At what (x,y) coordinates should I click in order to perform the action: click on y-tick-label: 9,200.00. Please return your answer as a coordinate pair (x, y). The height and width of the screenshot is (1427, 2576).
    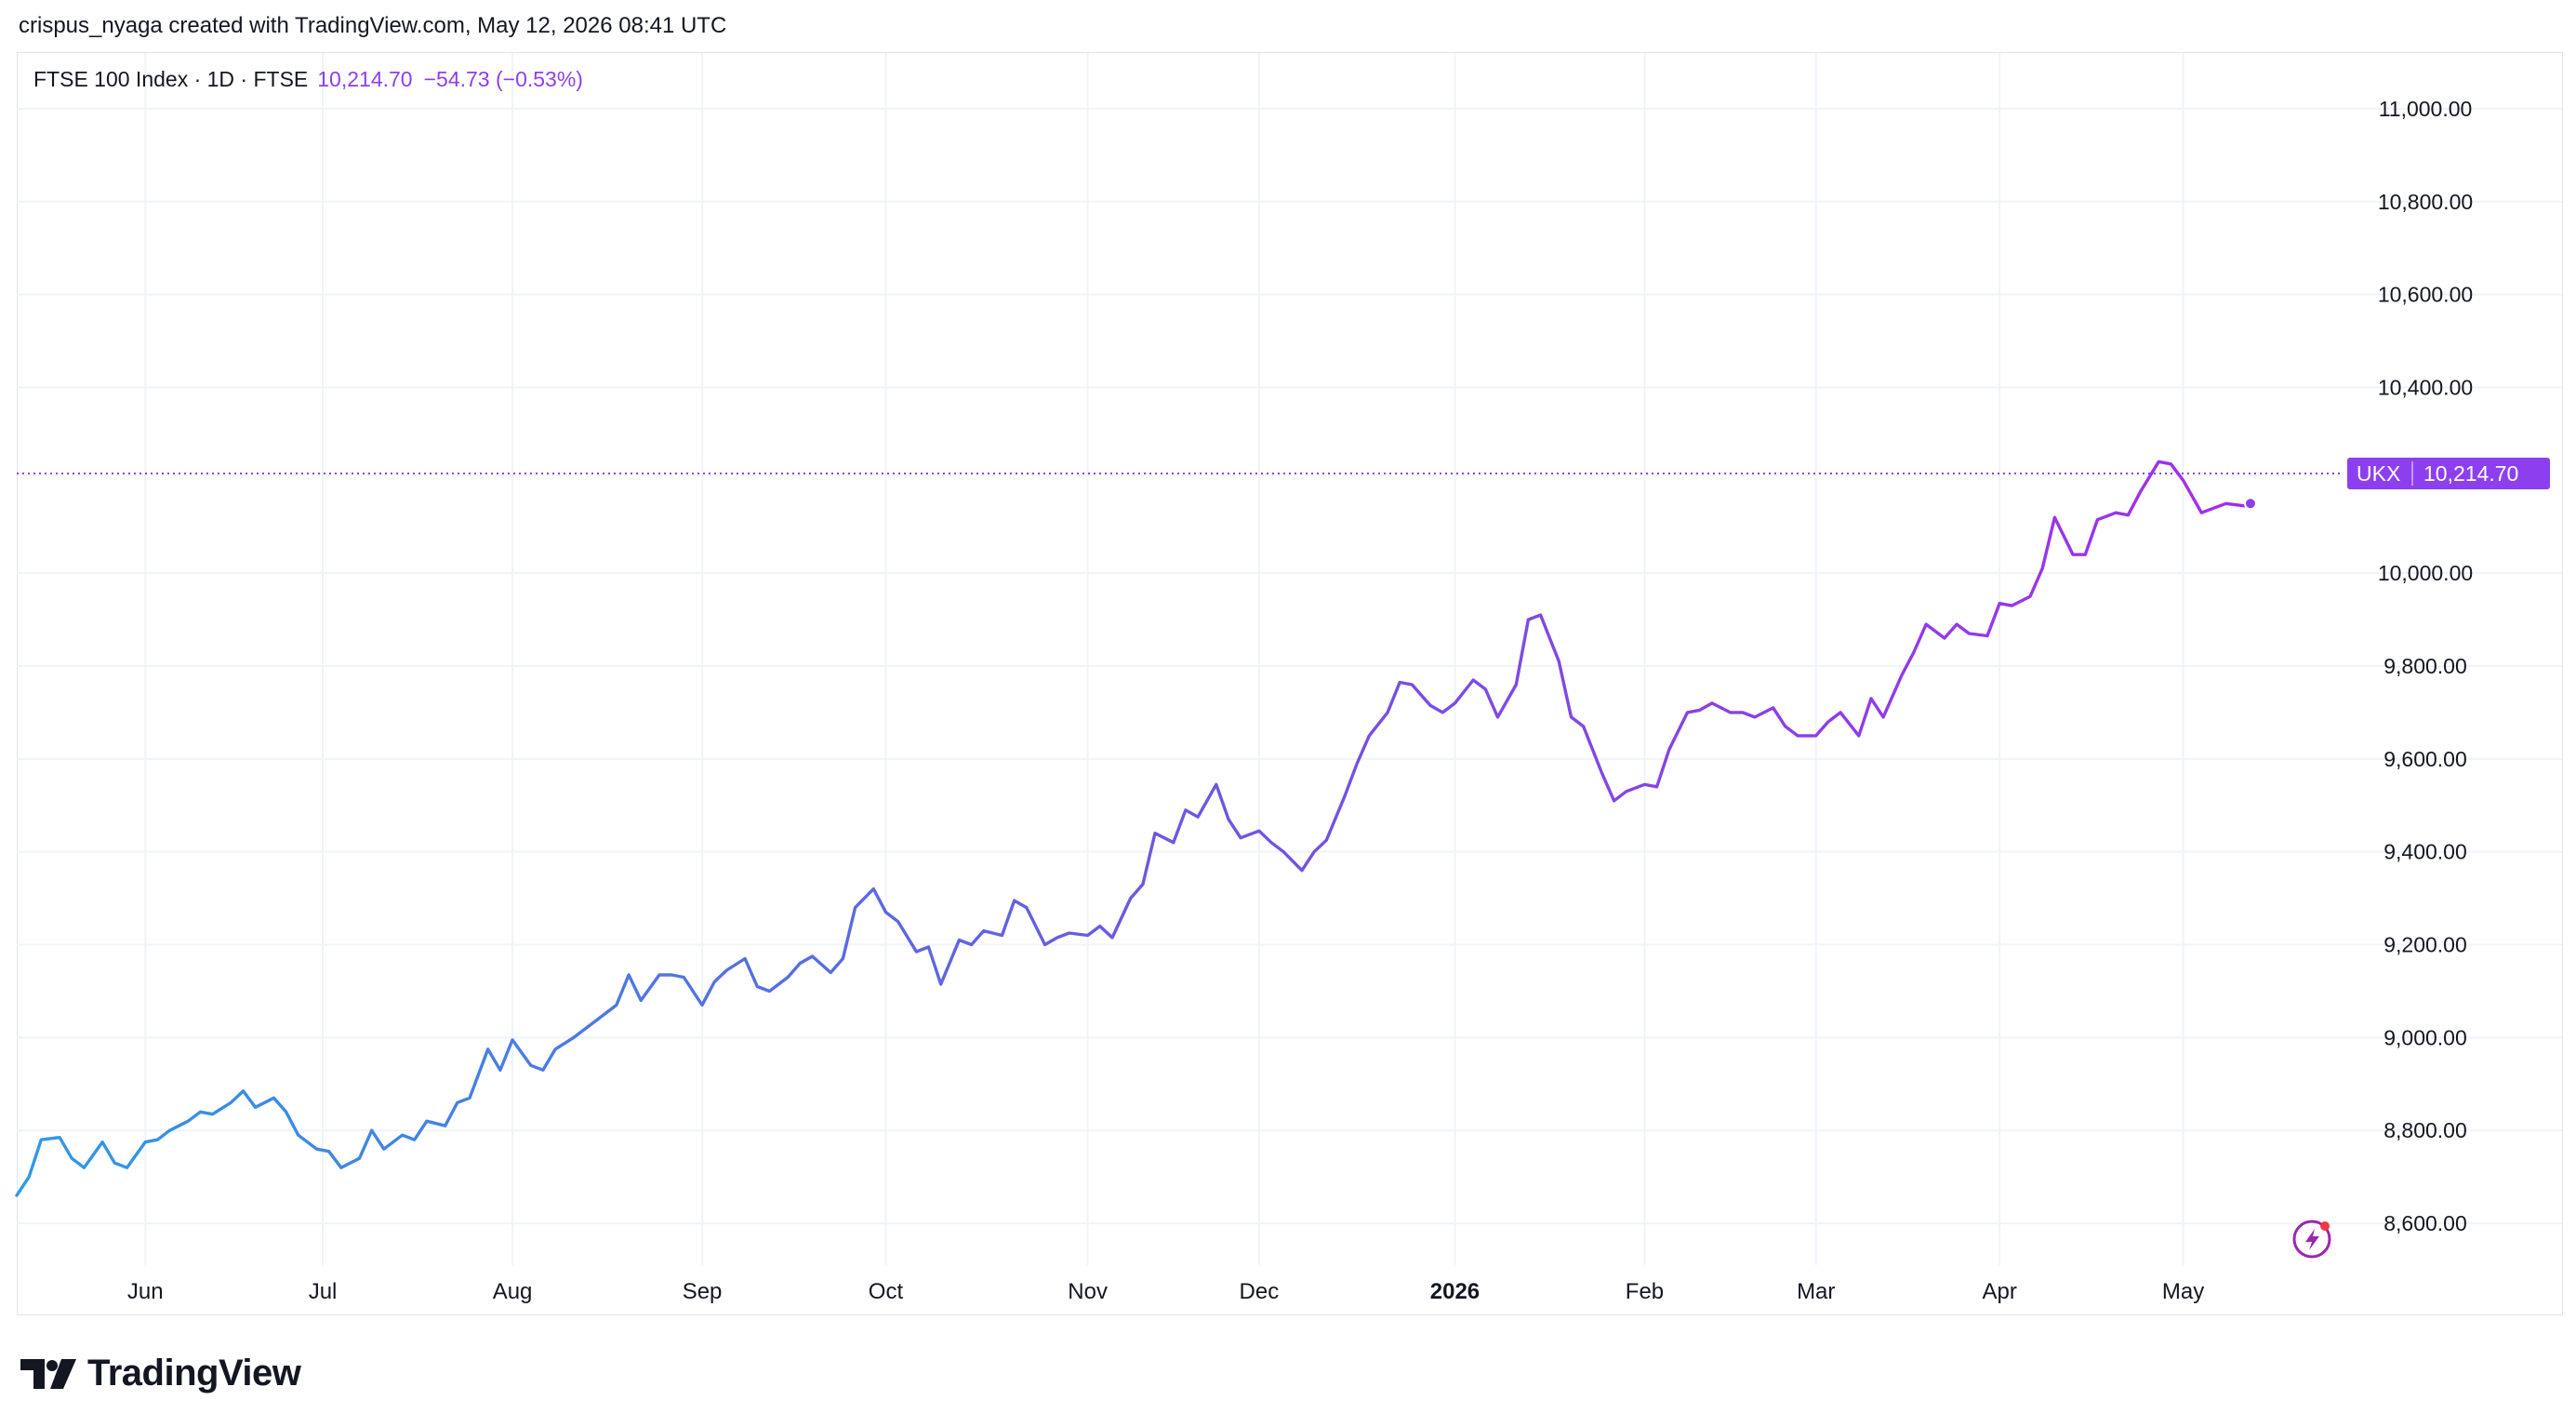
    Looking at the image, I should click on (2425, 945).